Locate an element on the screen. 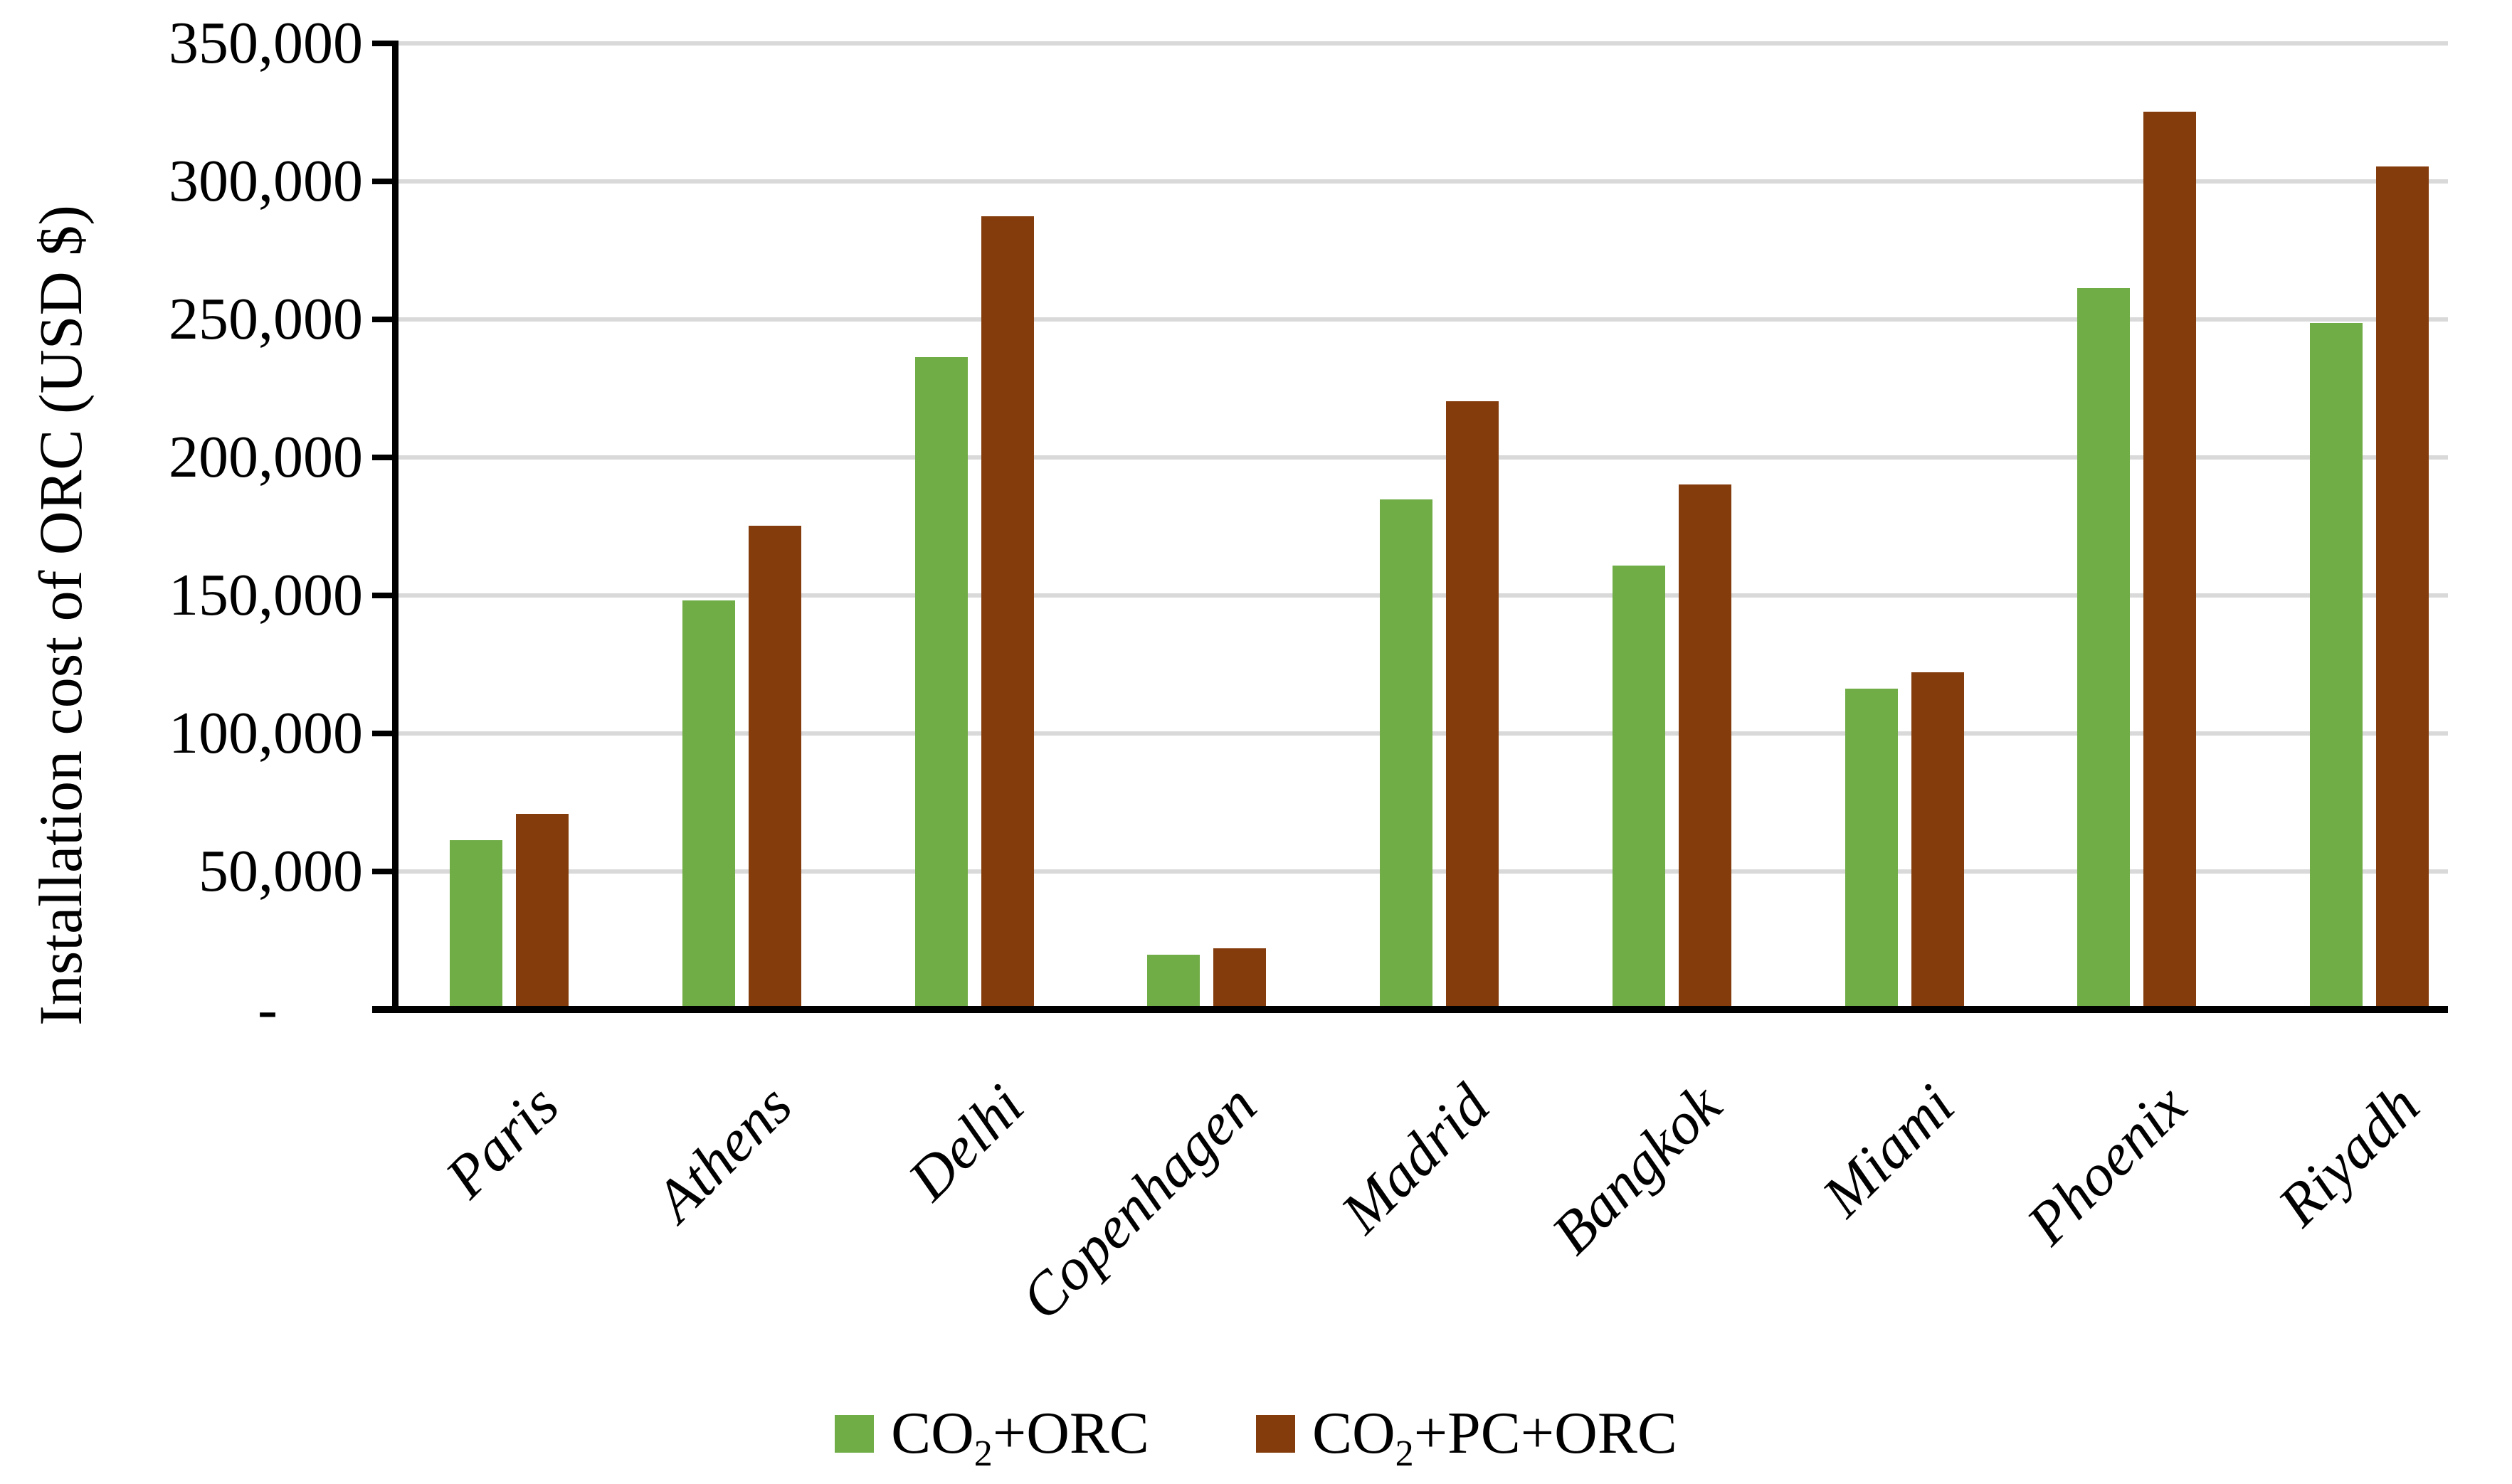 This screenshot has height=1484, width=2512. bar-CO2-PC-ORC-delhi is located at coordinates (1007, 611).